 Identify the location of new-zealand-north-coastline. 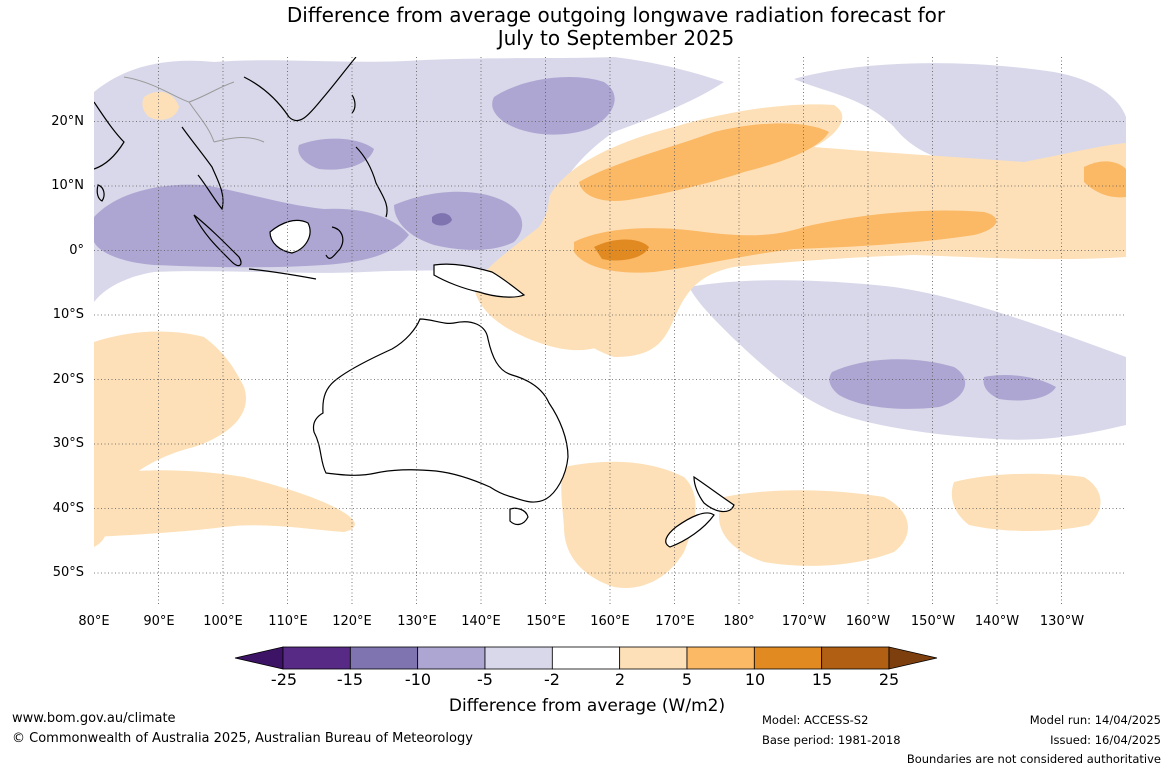
(714, 494).